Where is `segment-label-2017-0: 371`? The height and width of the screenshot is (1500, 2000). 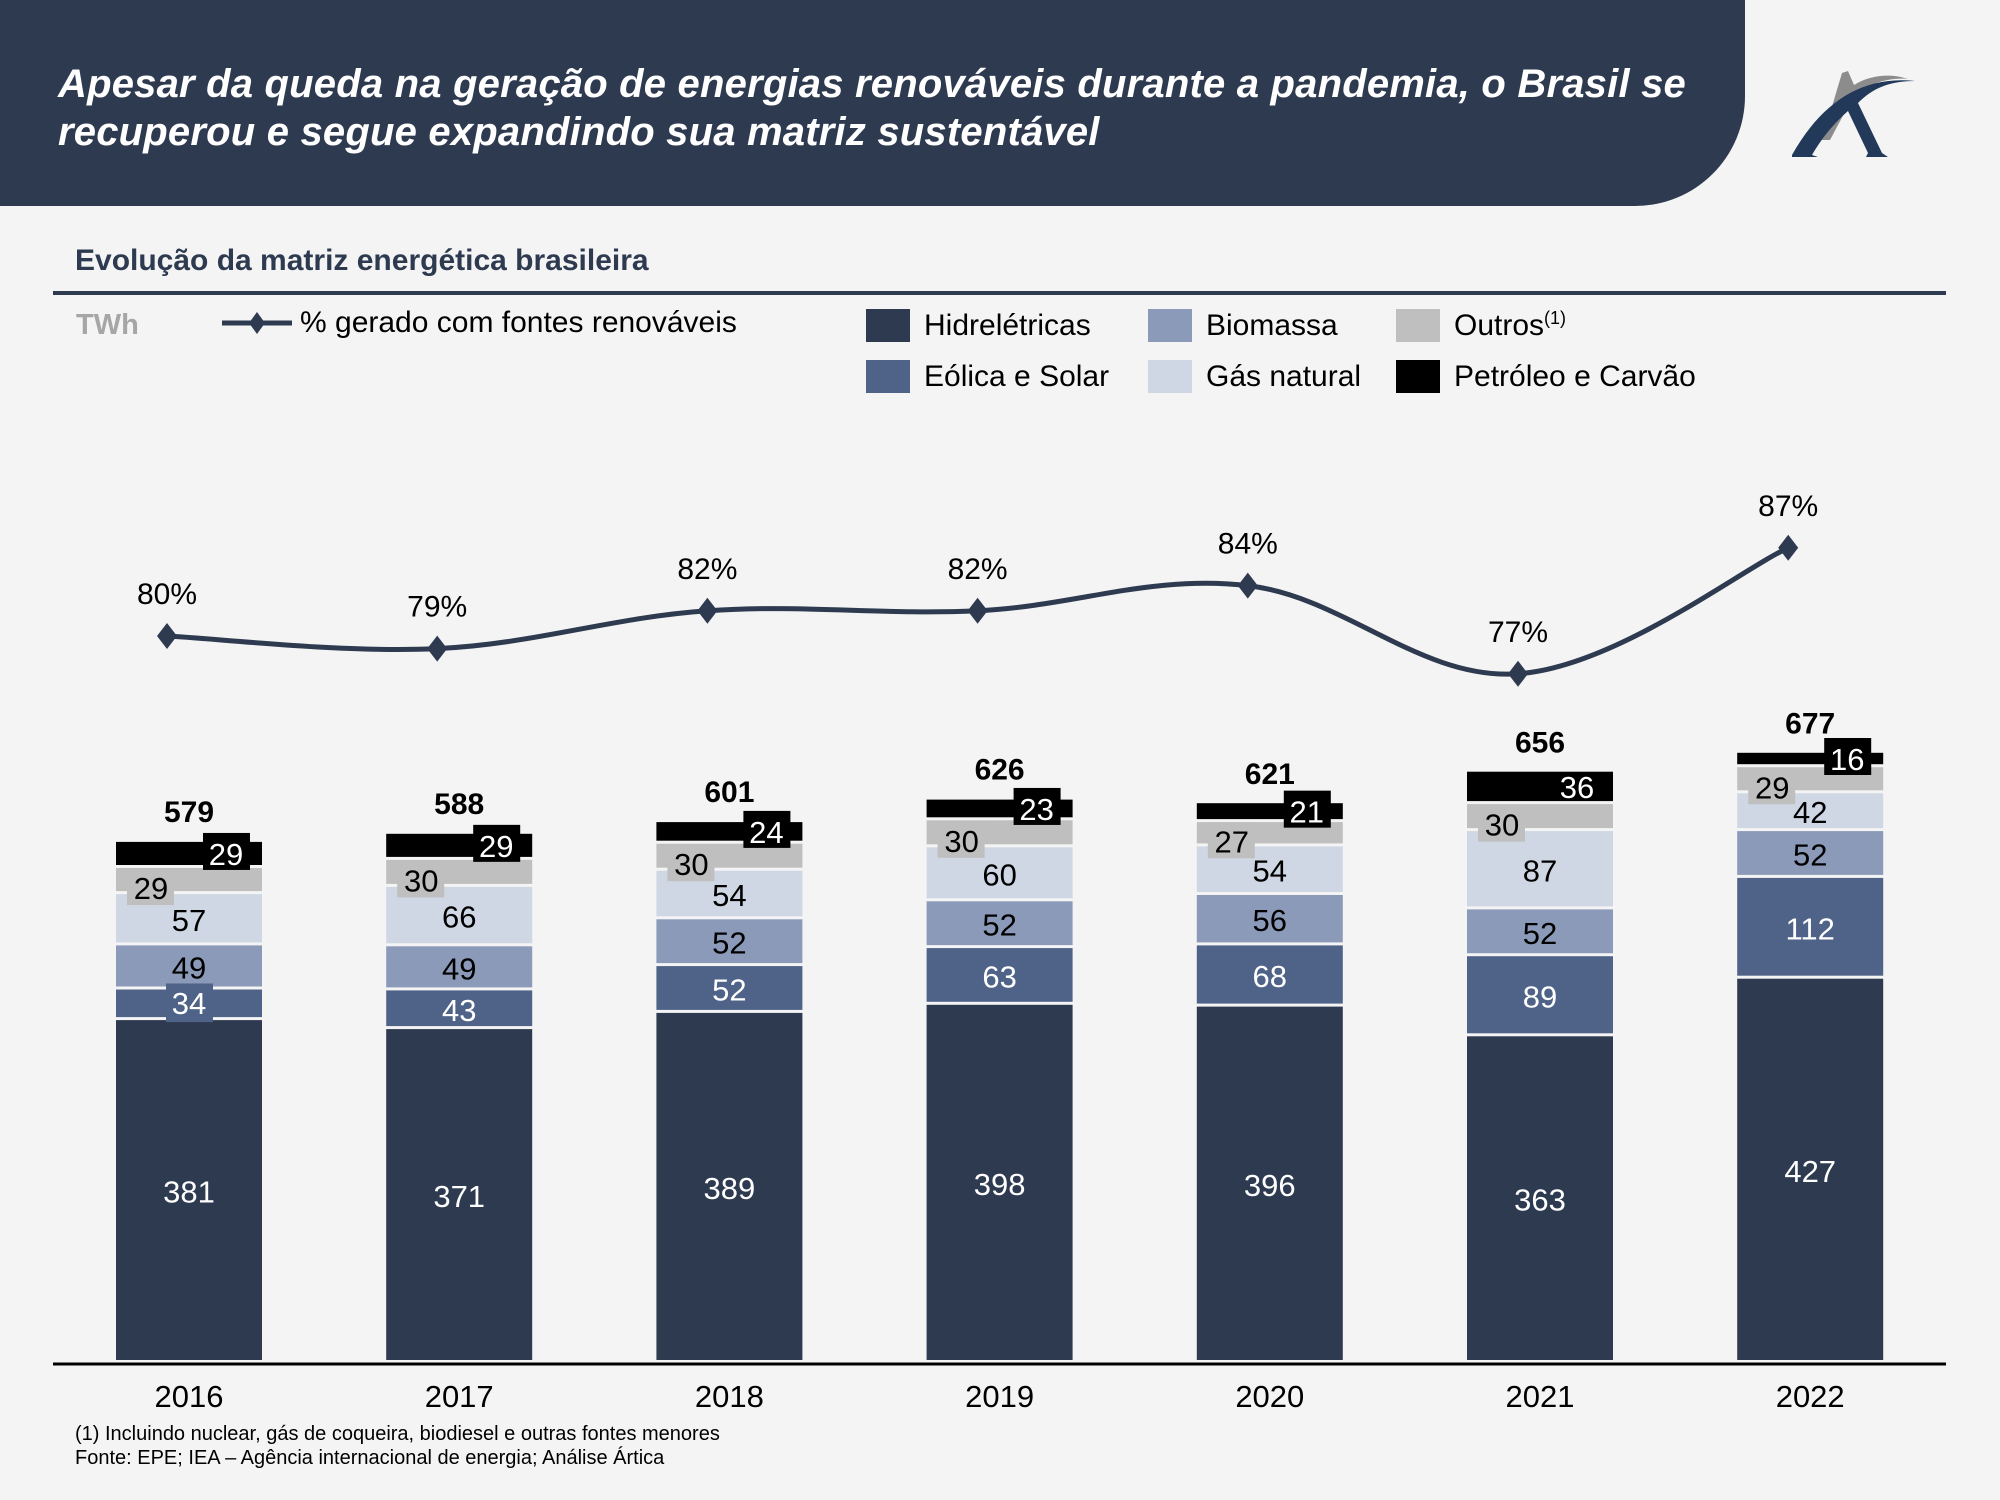 segment-label-2017-0: 371 is located at coordinates (459, 1196).